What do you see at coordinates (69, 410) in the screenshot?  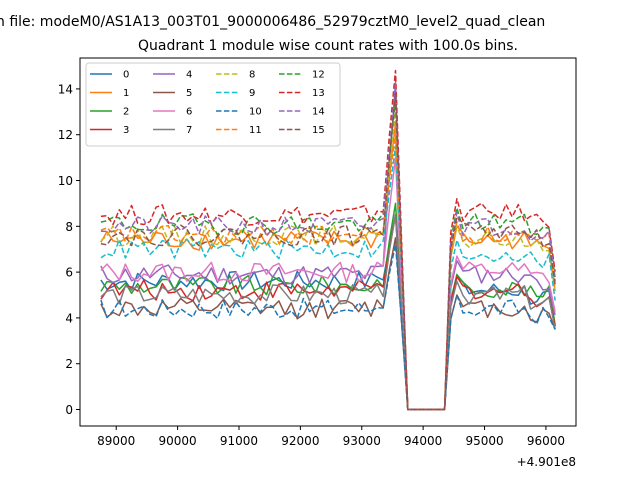 I see `y-tick-label: 0` at bounding box center [69, 410].